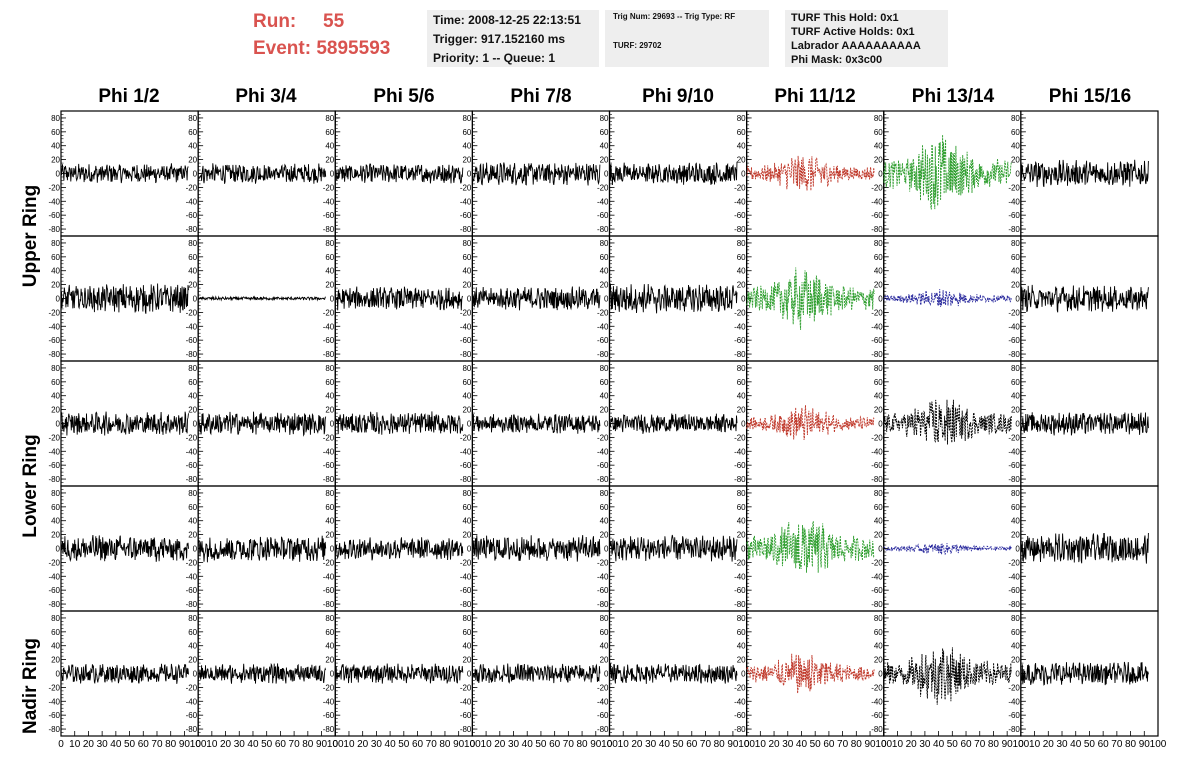 The height and width of the screenshot is (772, 1196). I want to click on panel-r3-c1: 80 60 40 20 0 -20 -40 -60 -80, so click(123, 423).